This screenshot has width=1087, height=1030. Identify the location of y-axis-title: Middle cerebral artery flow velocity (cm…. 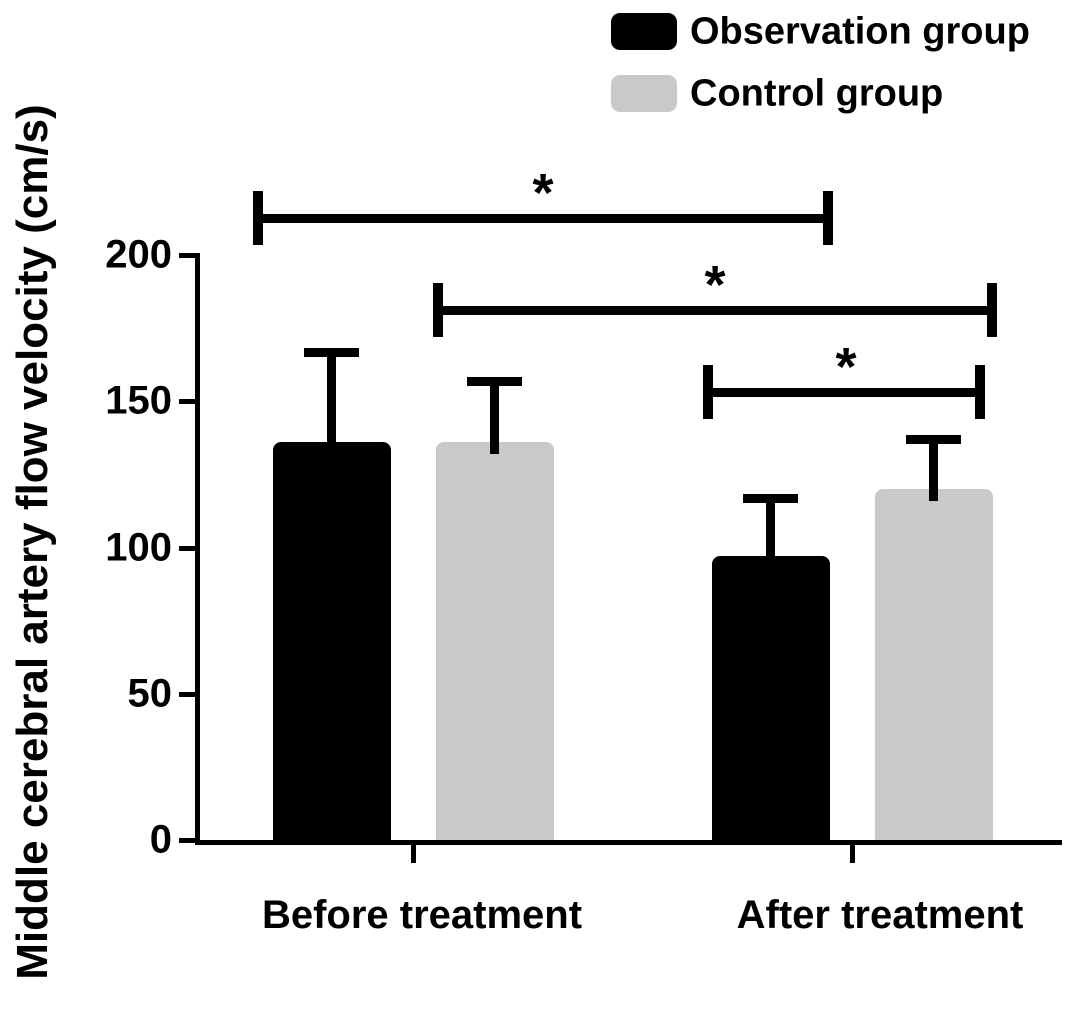
(32, 542).